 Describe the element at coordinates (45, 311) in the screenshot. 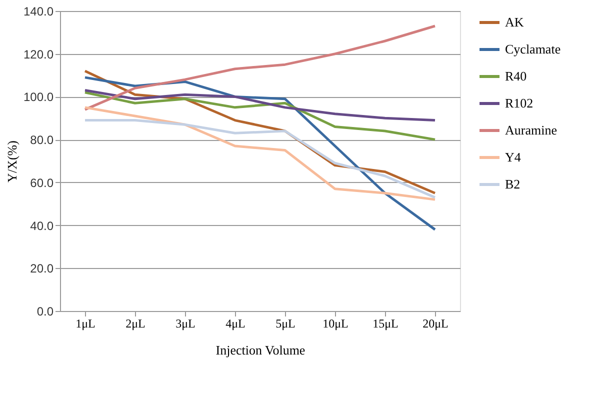

I see `y-tick-label: 0.0` at that location.